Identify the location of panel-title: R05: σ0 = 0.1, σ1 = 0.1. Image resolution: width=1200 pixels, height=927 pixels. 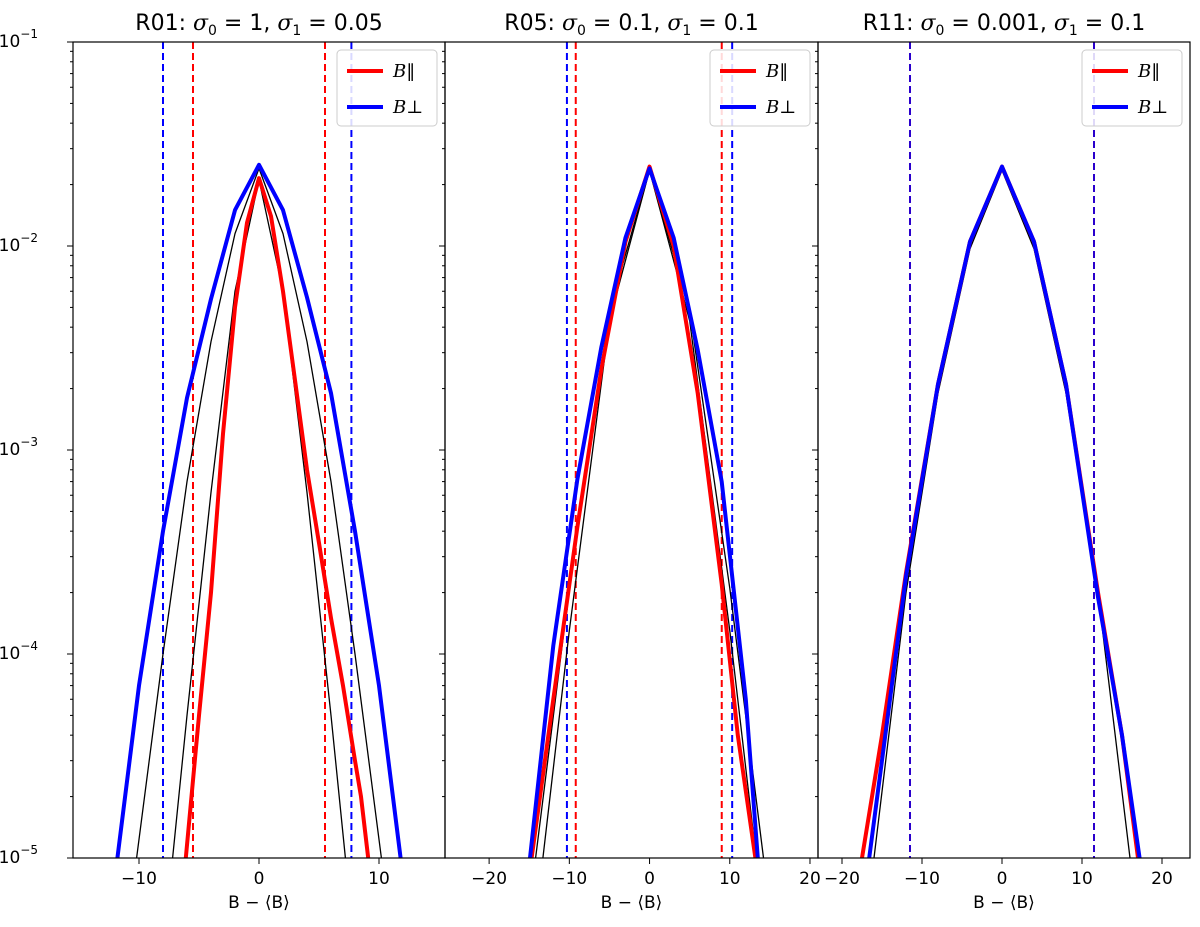
(631, 25).